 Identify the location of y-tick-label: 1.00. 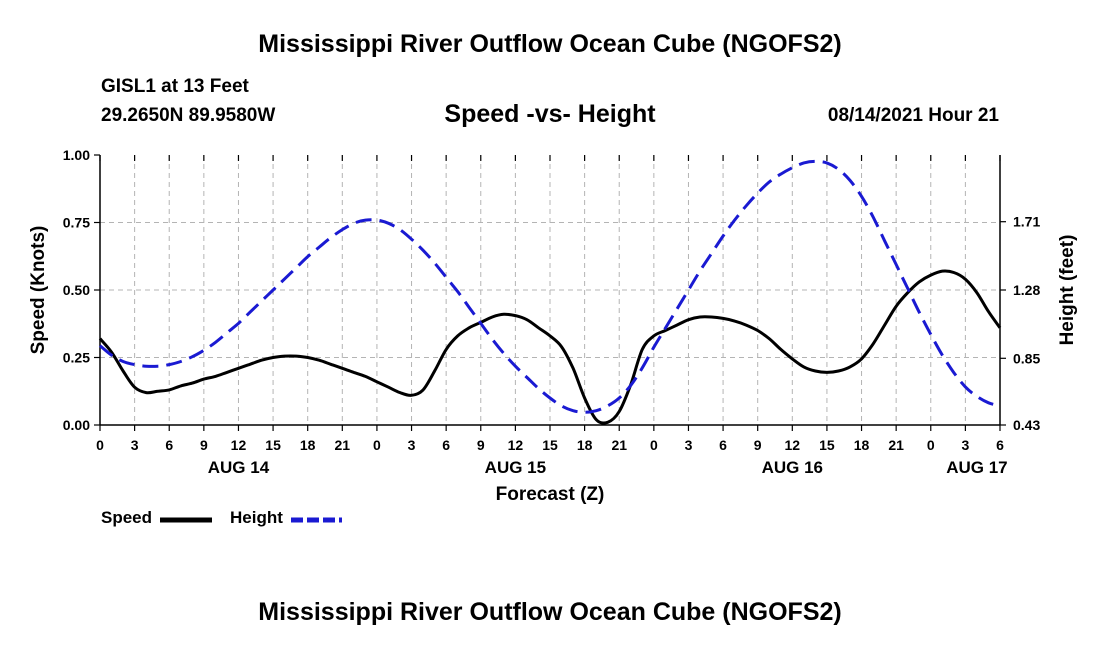
(76, 155).